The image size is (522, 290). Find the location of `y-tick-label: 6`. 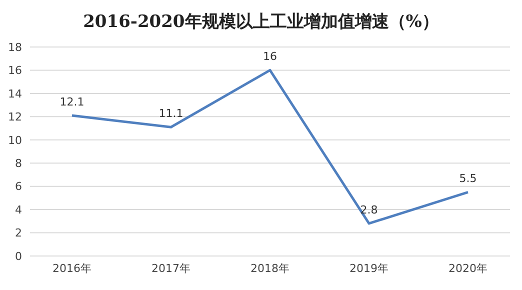

y-tick-label: 6 is located at coordinates (18, 187).